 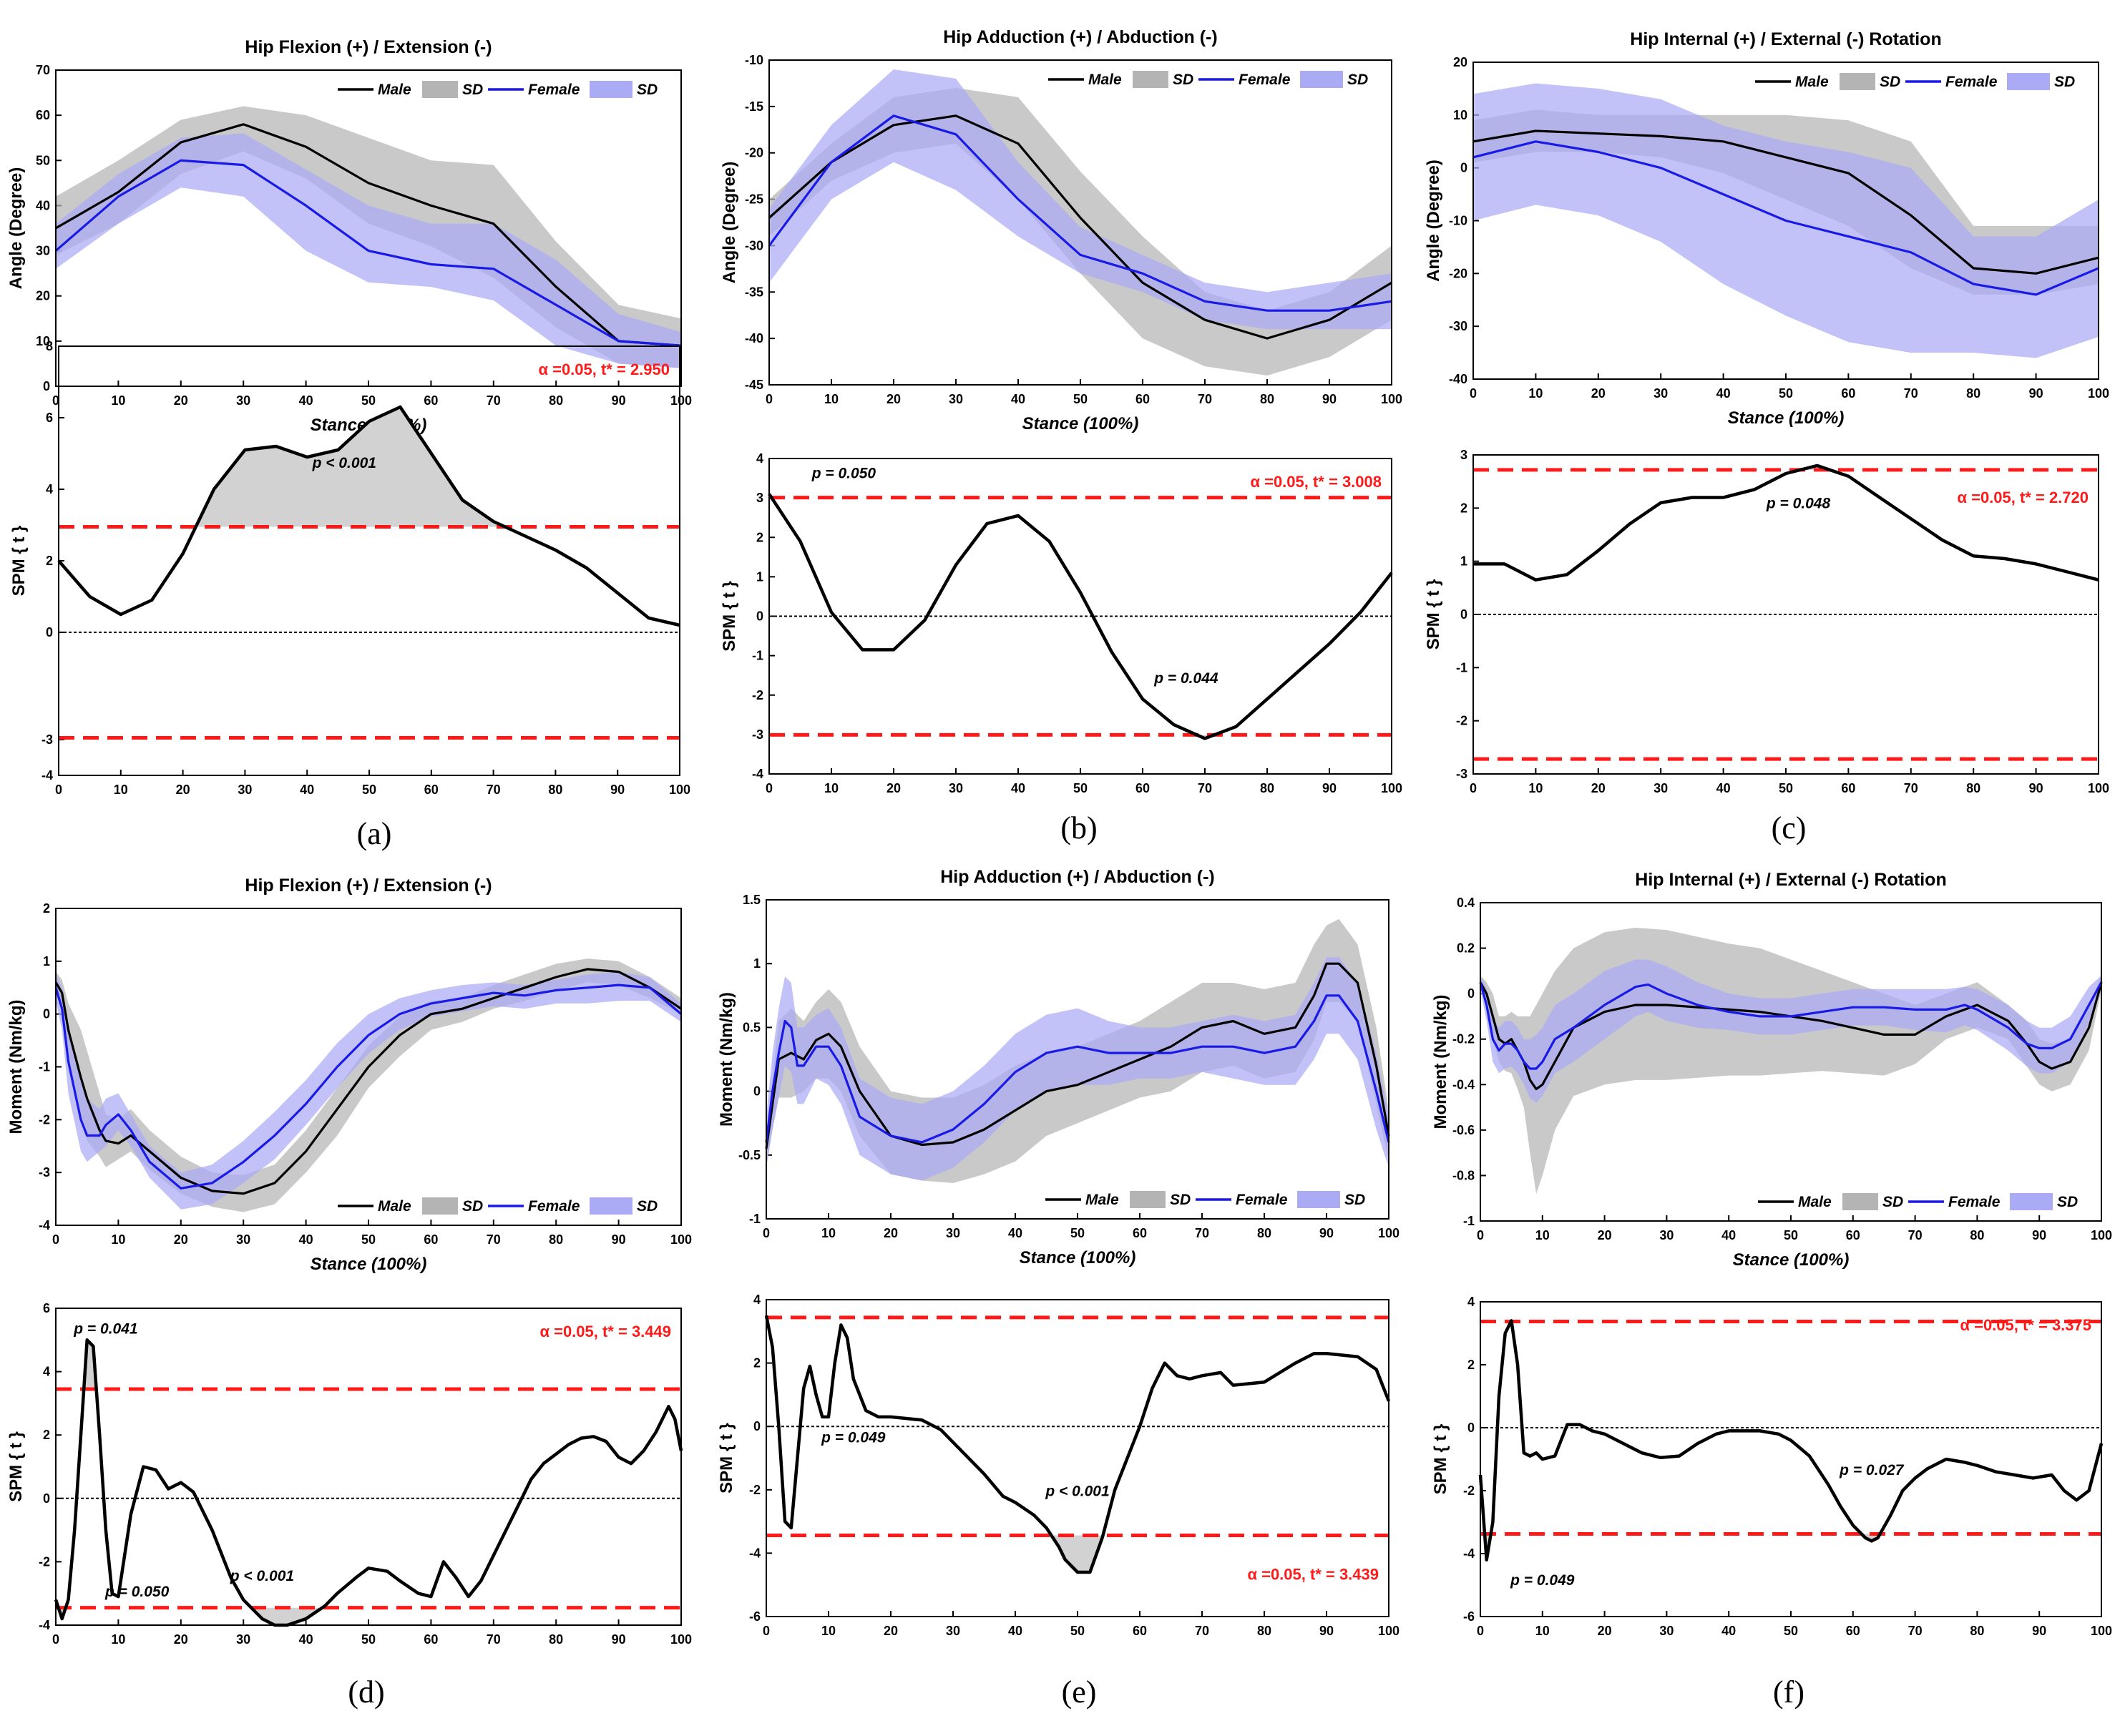 I want to click on y-tick-label: 0.4, so click(x=1466, y=903).